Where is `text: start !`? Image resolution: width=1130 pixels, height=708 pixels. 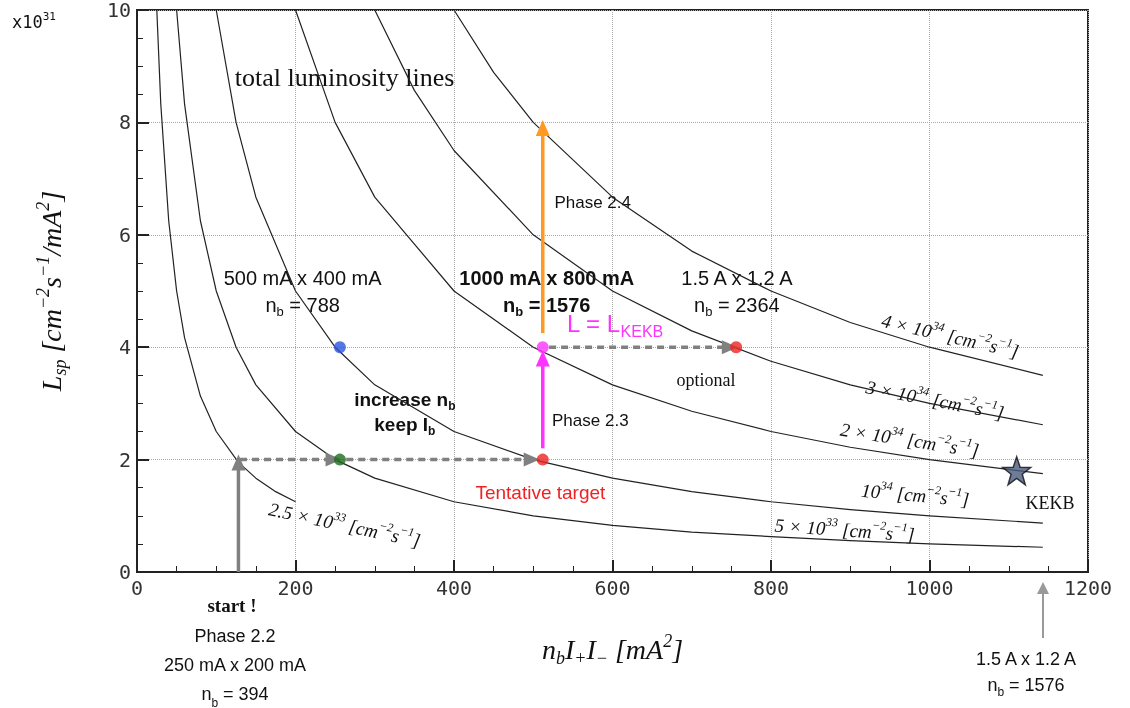 text: start ! is located at coordinates (232, 605).